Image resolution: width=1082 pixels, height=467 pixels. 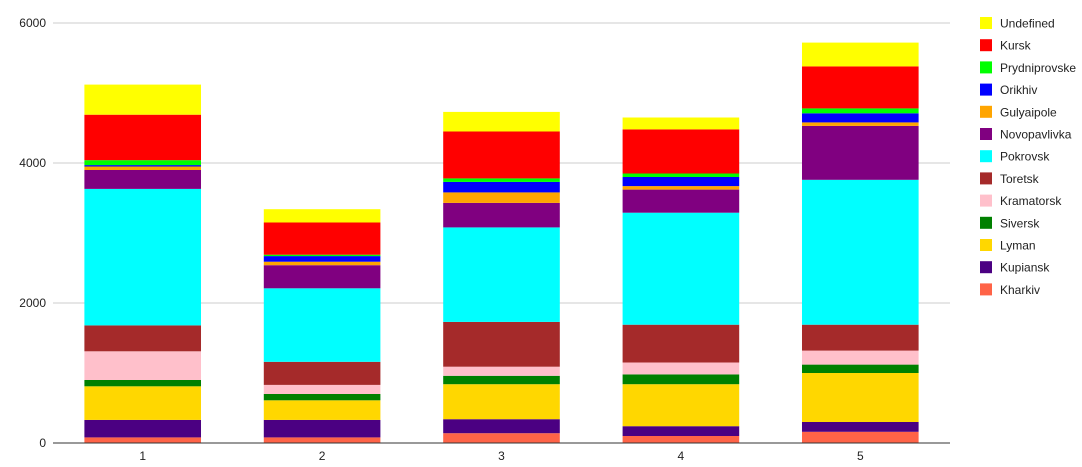 What do you see at coordinates (986, 200) in the screenshot?
I see `legend-swatch-kramatorsk` at bounding box center [986, 200].